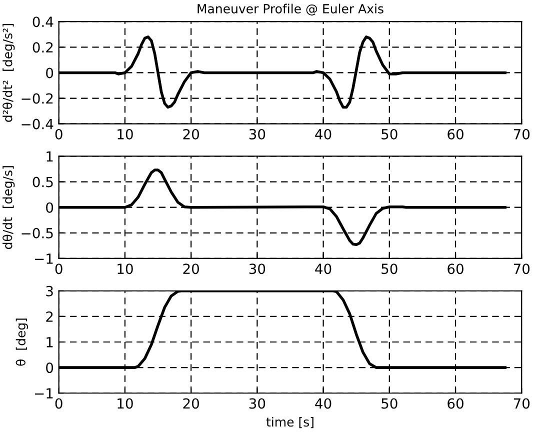  What do you see at coordinates (37, 233) in the screenshot?
I see `y-tick-label: −0.5` at bounding box center [37, 233].